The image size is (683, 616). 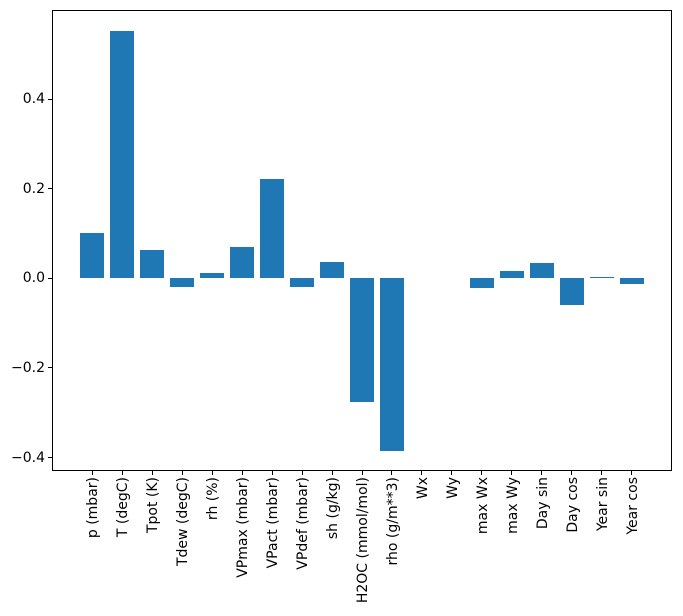 What do you see at coordinates (363, 540) in the screenshot?
I see `x-tick-label: H2OC (mmol/mol)` at bounding box center [363, 540].